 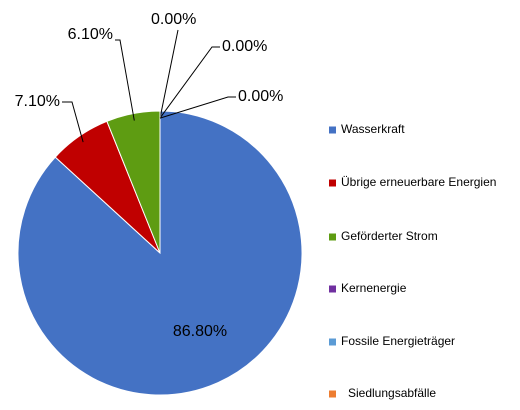 I want to click on legend-label: Siedlungsabfälle, so click(x=392, y=393).